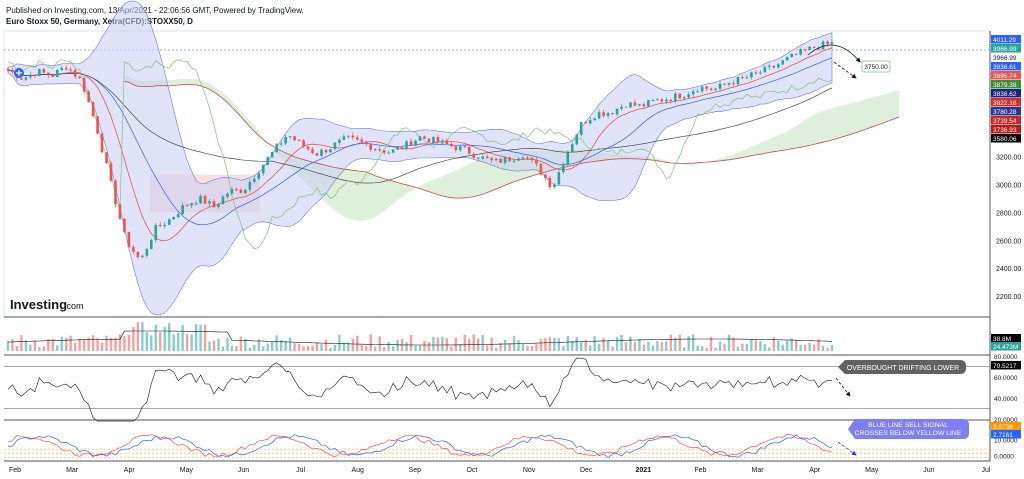  What do you see at coordinates (1008, 158) in the screenshot?
I see `price-tick-label: 3200.00` at bounding box center [1008, 158].